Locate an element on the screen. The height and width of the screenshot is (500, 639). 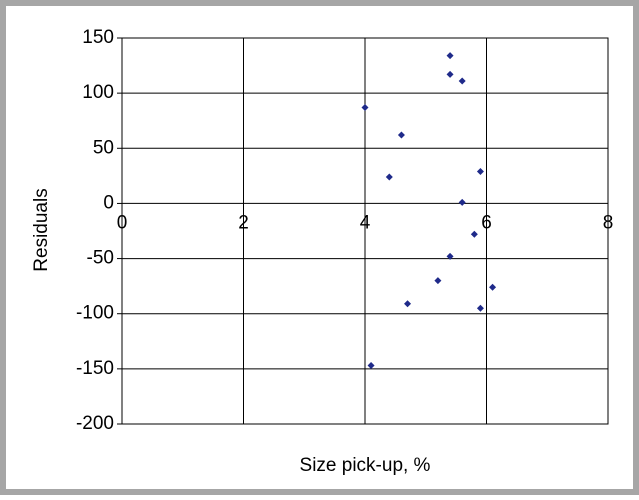
y-tick-label: -50 is located at coordinates (100, 258).